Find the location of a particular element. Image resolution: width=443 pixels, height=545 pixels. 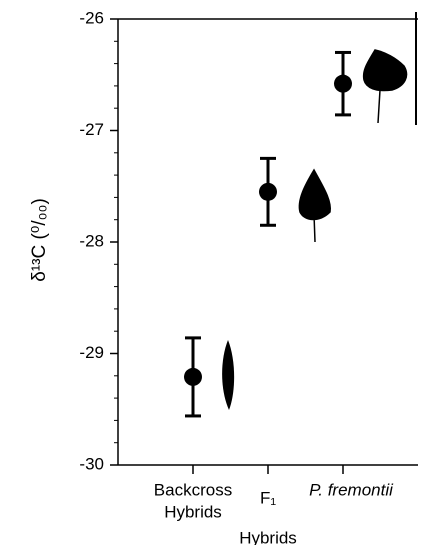

x-tick-label: P. fremontii is located at coordinates (351, 489).